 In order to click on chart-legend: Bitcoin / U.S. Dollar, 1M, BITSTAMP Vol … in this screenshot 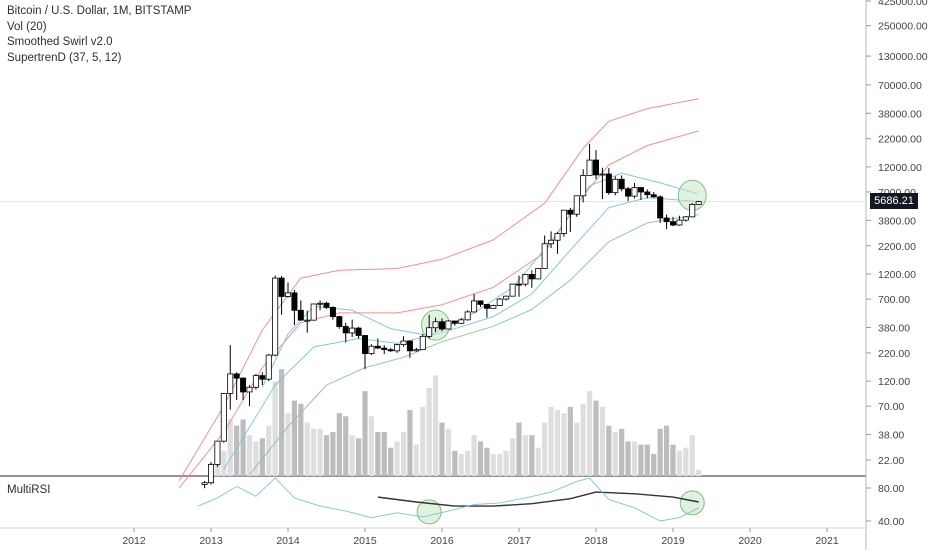, I will do `click(99, 35)`.